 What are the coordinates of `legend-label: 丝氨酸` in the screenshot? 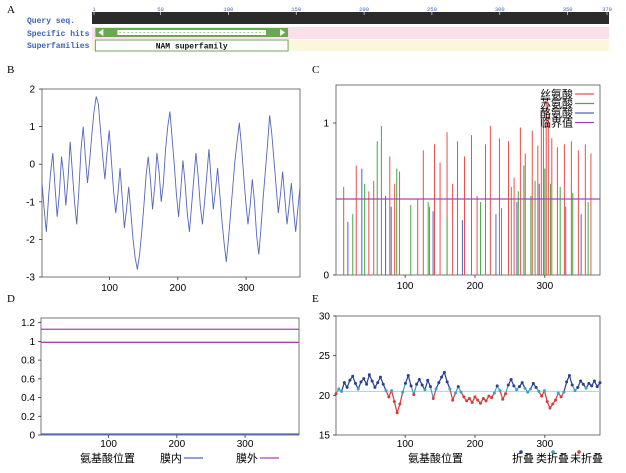 It's located at (556, 94).